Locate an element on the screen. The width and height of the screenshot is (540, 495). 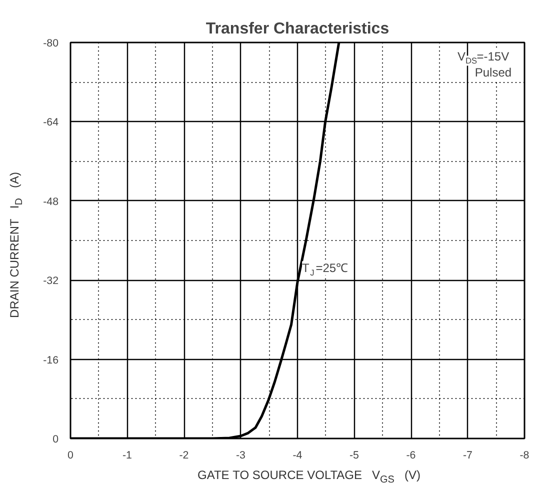
x-tick-label: 0 is located at coordinates (71, 456).